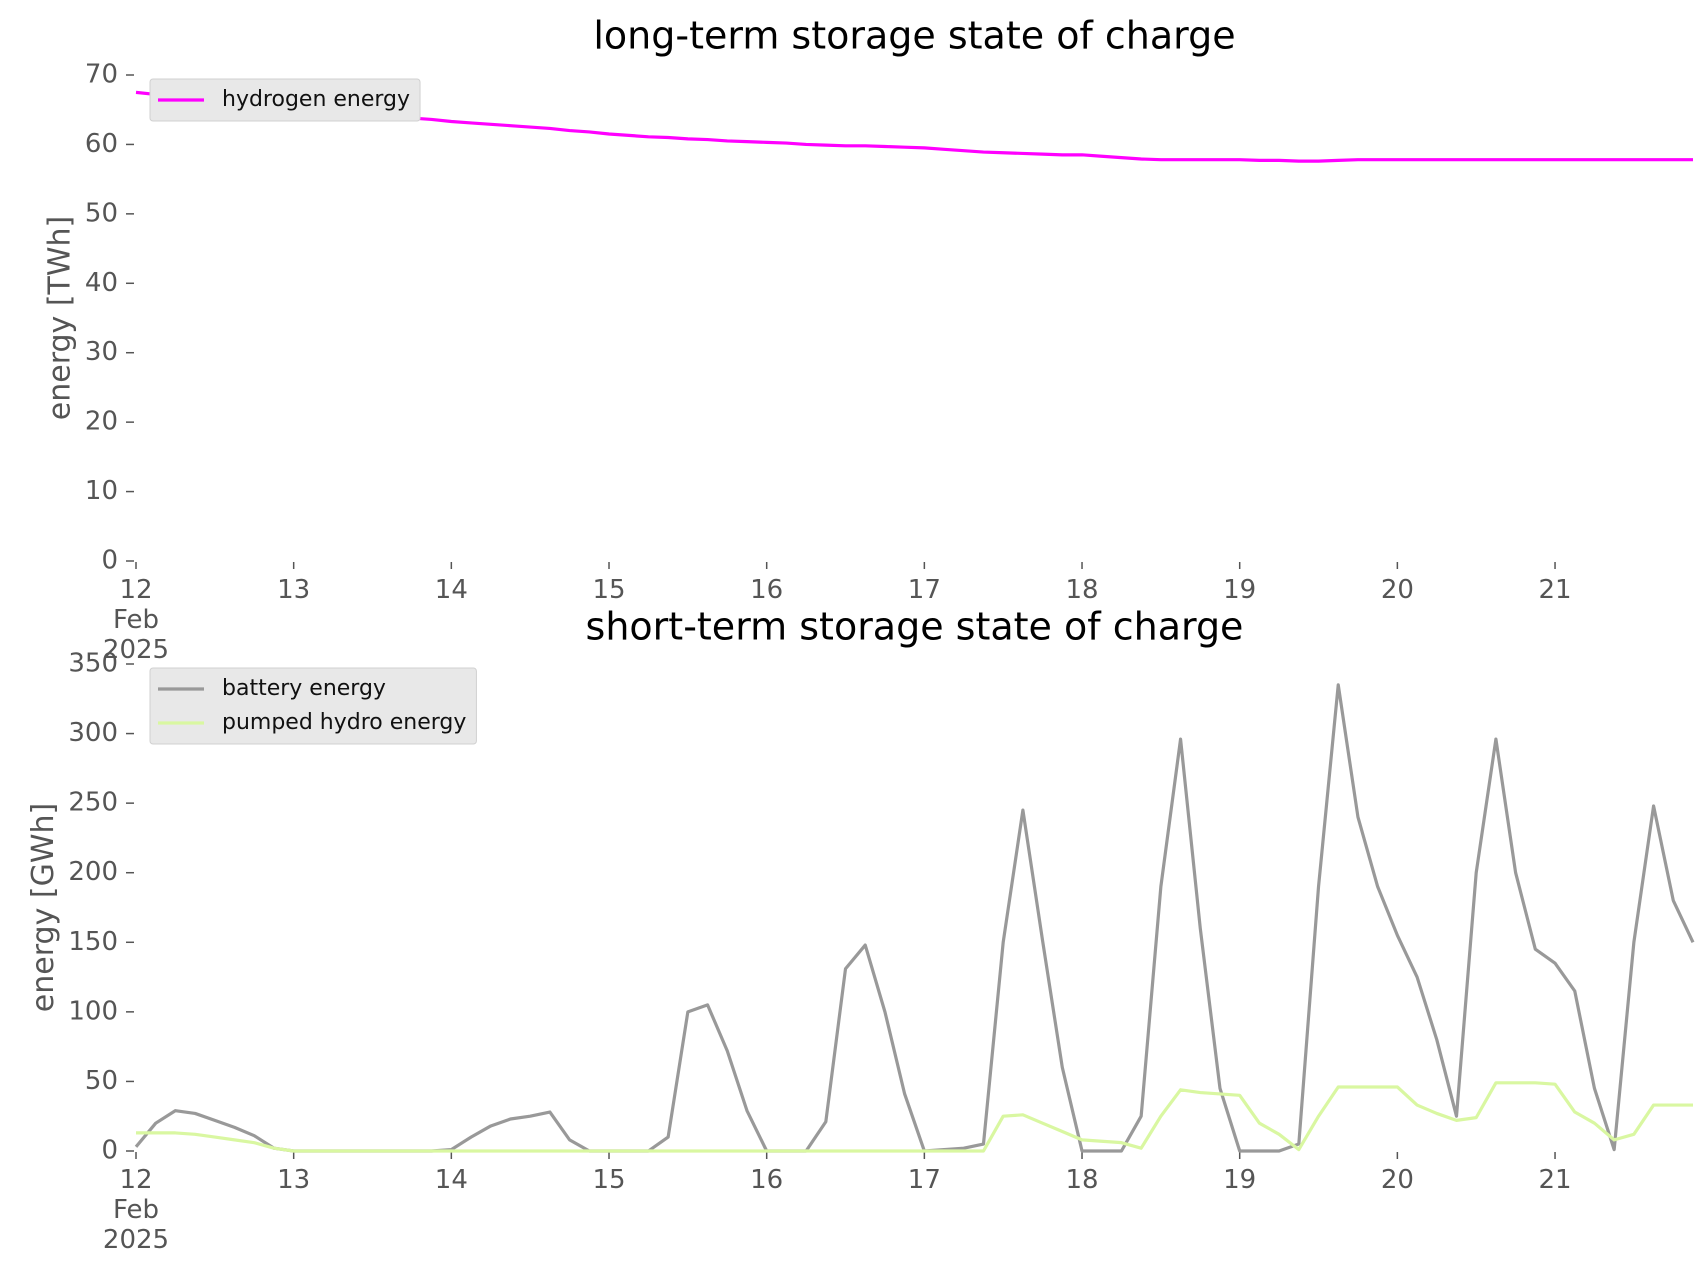  I want to click on chart-title: long-term storage state of charge, so click(914, 36).